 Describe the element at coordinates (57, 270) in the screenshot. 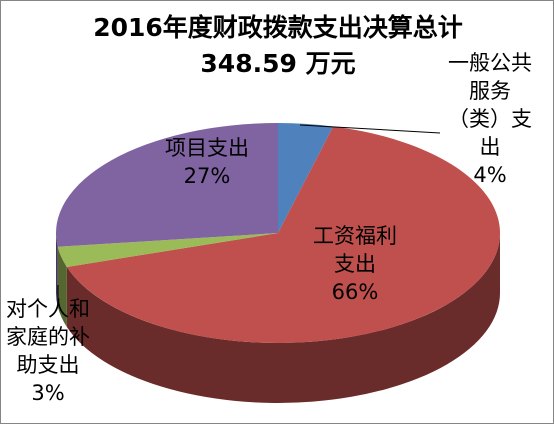

I see `slice-side-project-expenditure` at that location.